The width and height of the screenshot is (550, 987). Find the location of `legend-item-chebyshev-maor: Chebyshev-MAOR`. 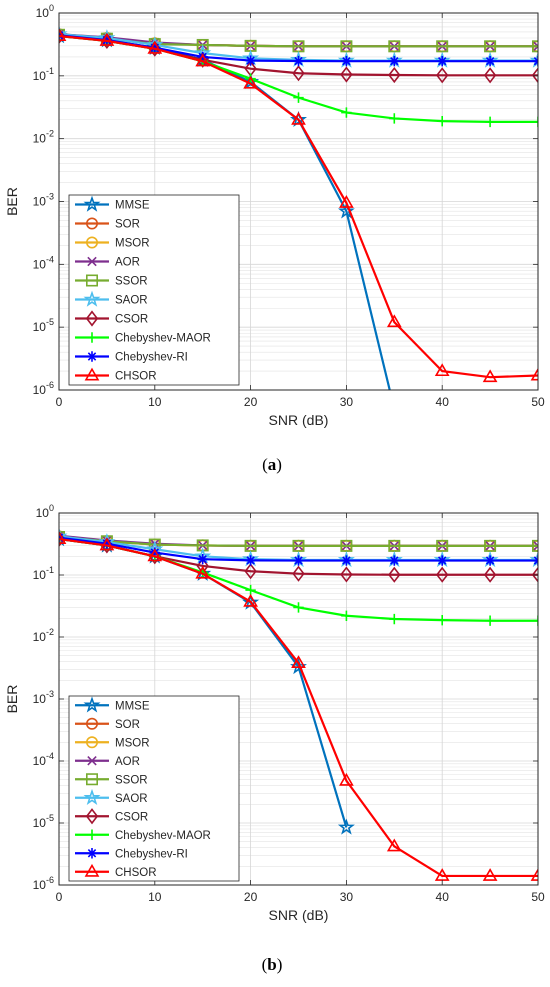

legend-item-chebyshev-maor: Chebyshev-MAOR is located at coordinates (143, 338).